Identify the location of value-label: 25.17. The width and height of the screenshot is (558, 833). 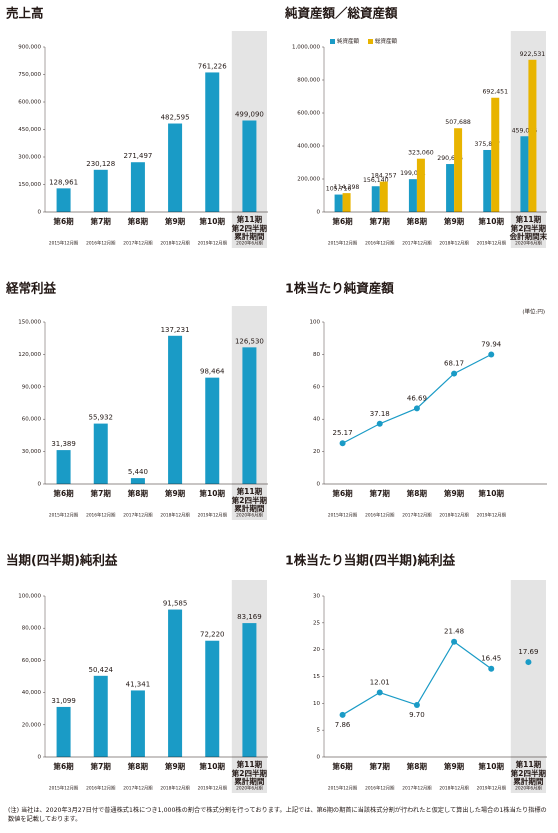
(343, 433).